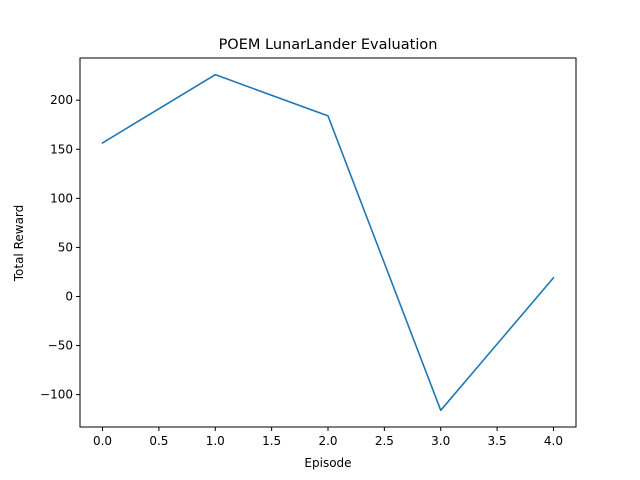 This screenshot has height=480, width=640. What do you see at coordinates (215, 441) in the screenshot?
I see `x-tick-label: 1.0` at bounding box center [215, 441].